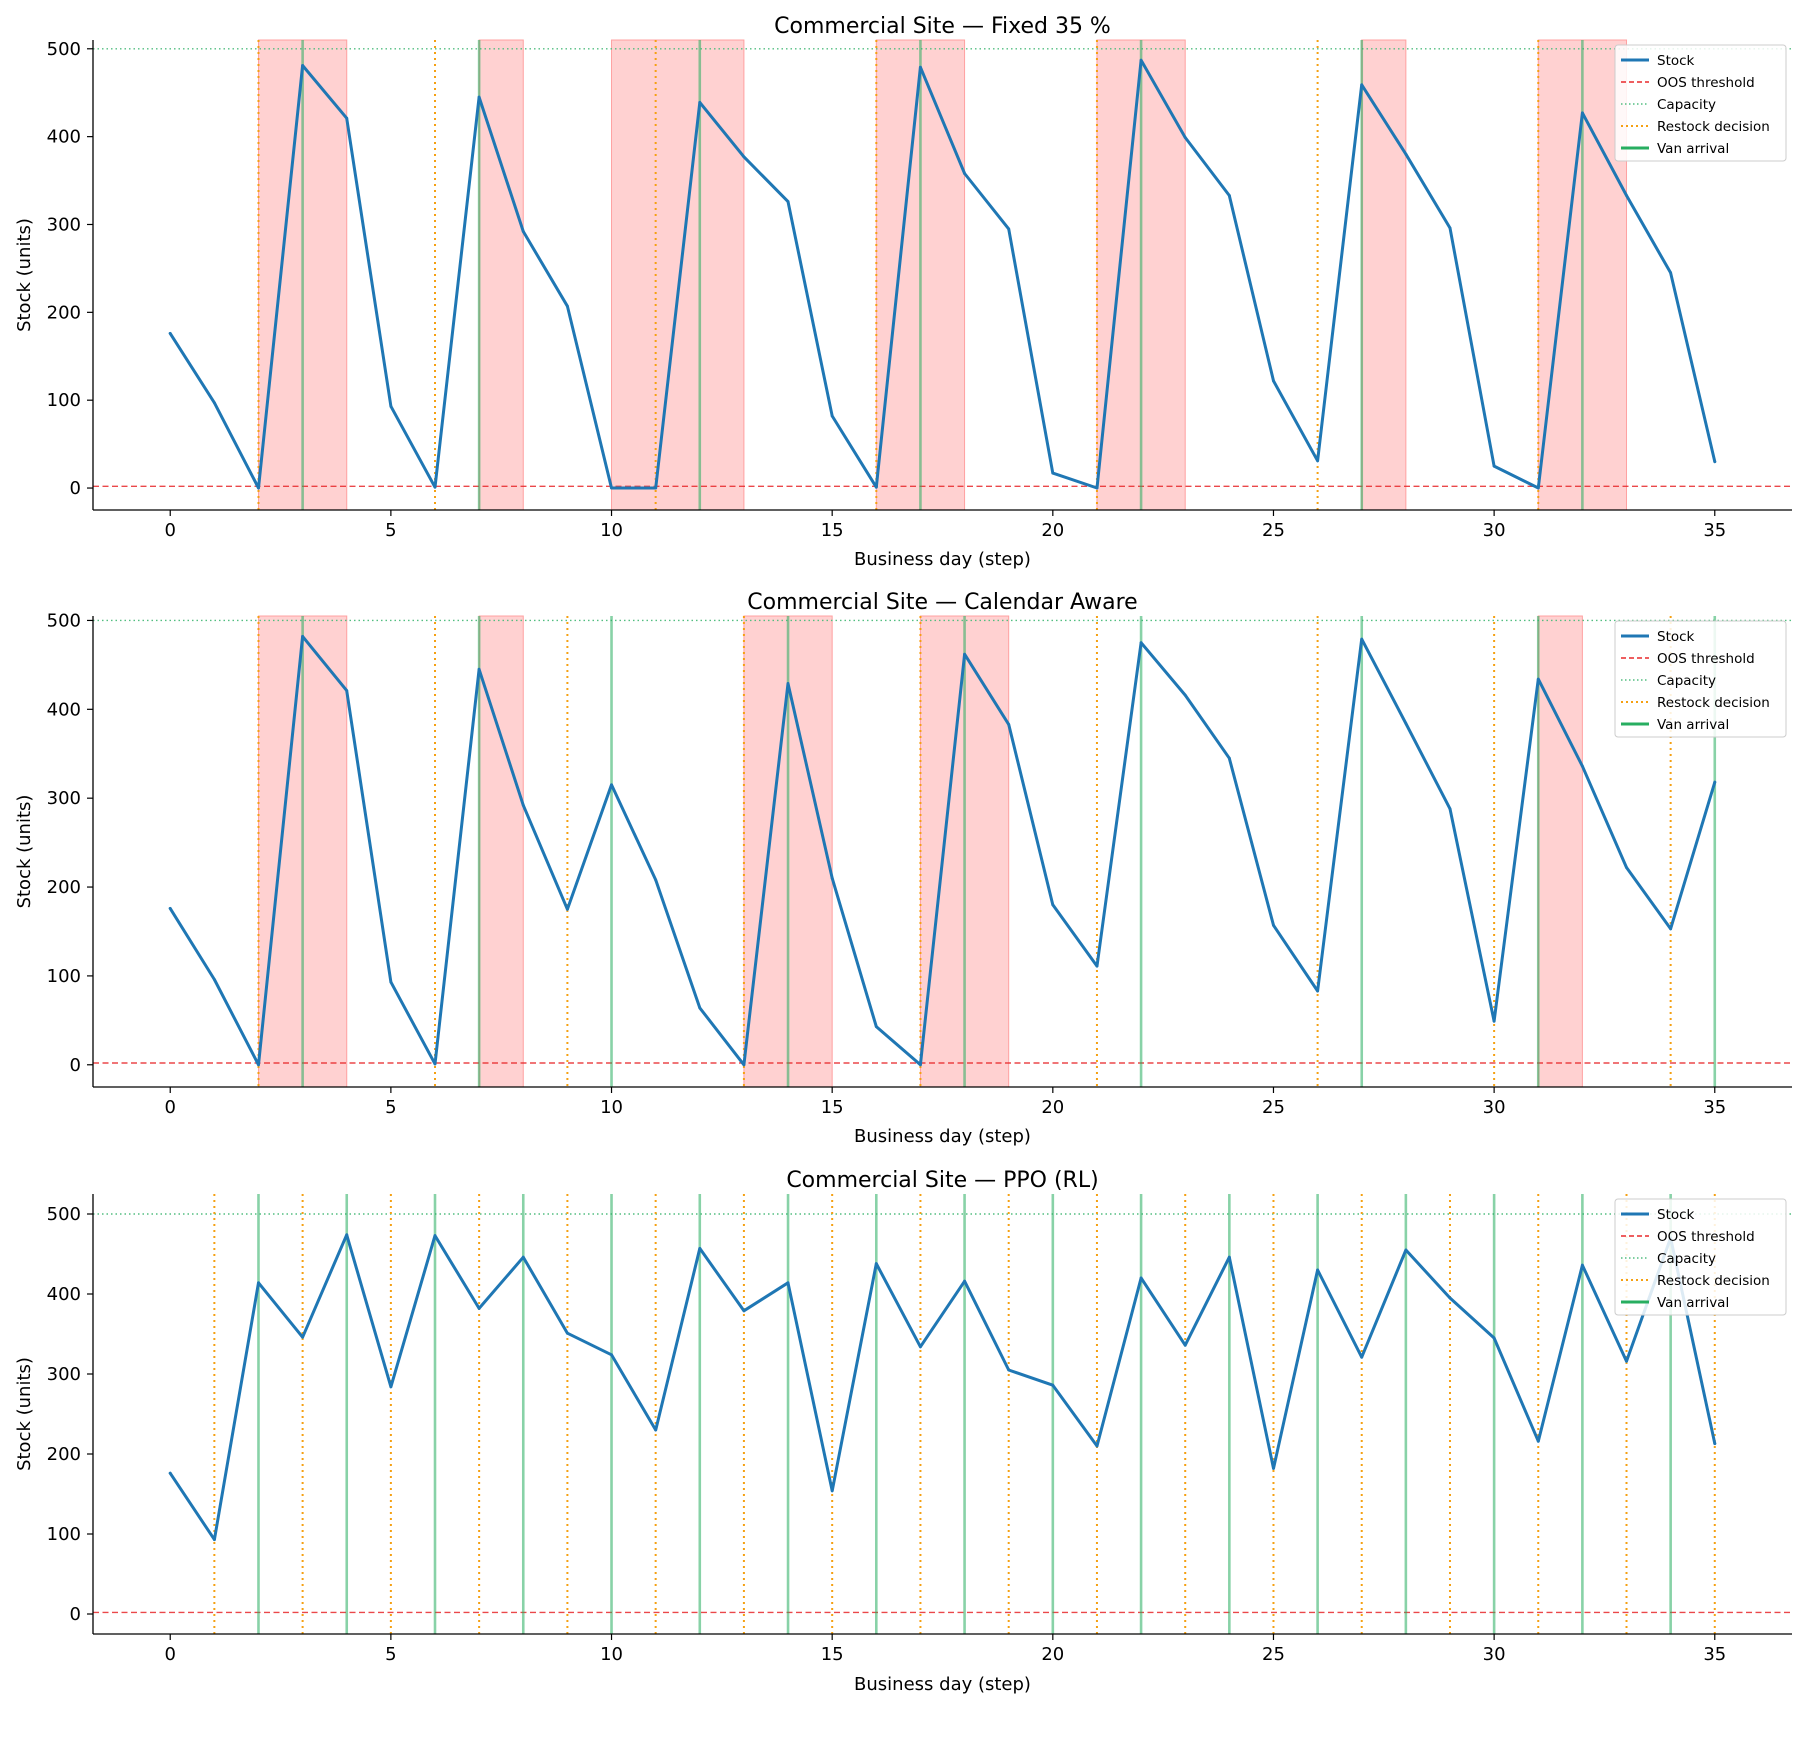 This screenshot has width=1803, height=1738. What do you see at coordinates (942, 26) in the screenshot?
I see `chart-title: Commercial Site — Fixed 35 %` at bounding box center [942, 26].